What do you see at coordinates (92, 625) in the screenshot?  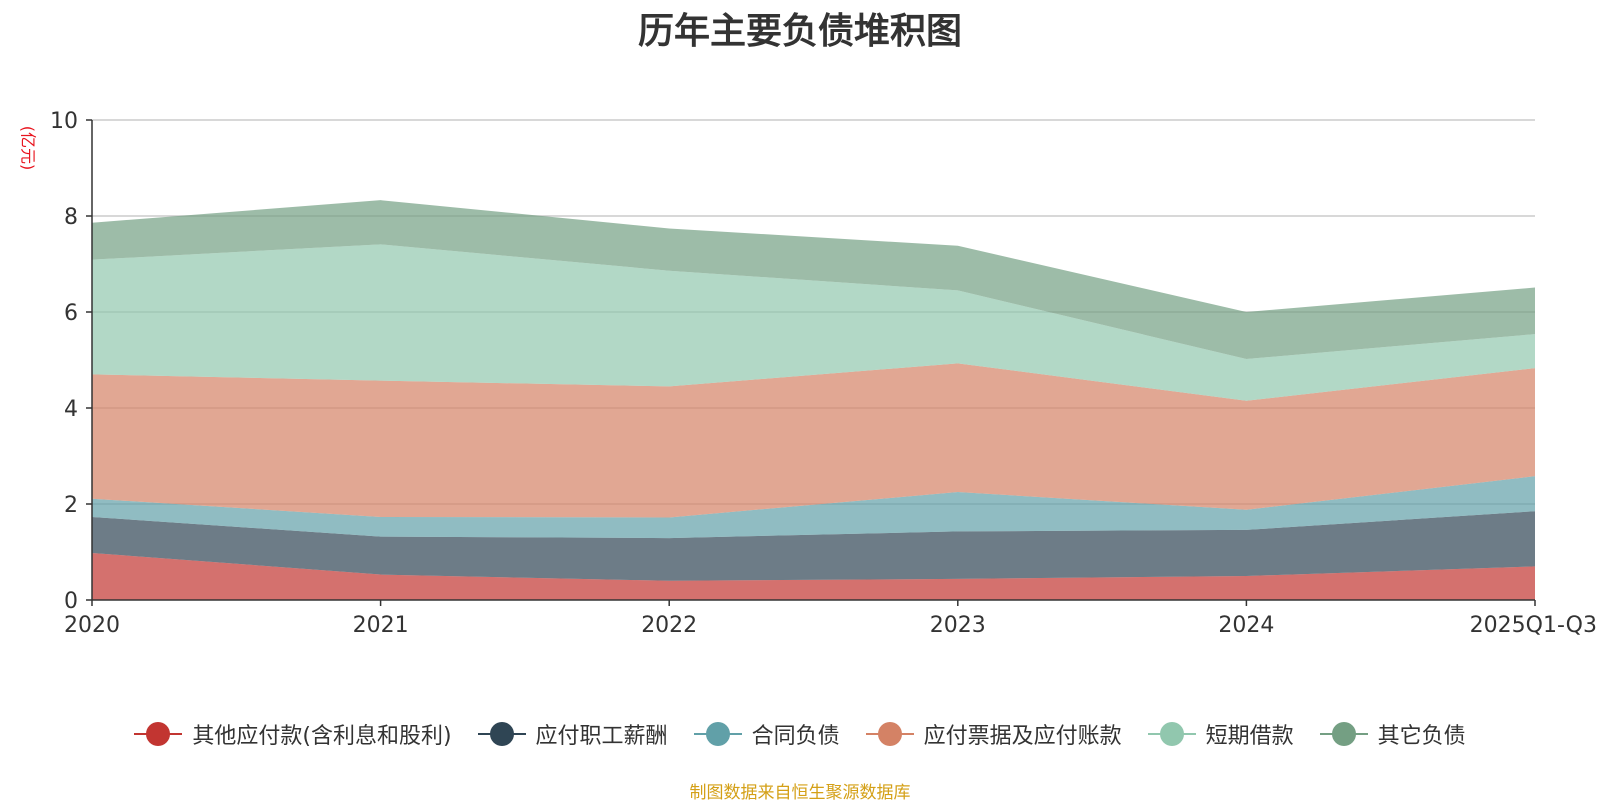 I see `x-tick-label: 2020` at bounding box center [92, 625].